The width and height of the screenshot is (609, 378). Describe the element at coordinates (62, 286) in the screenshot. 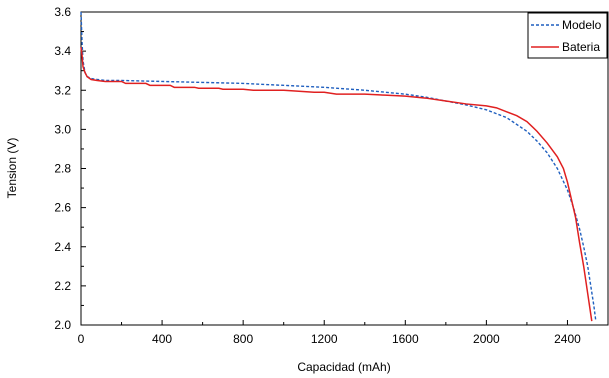

I see `y-tick-label: 2.2` at that location.